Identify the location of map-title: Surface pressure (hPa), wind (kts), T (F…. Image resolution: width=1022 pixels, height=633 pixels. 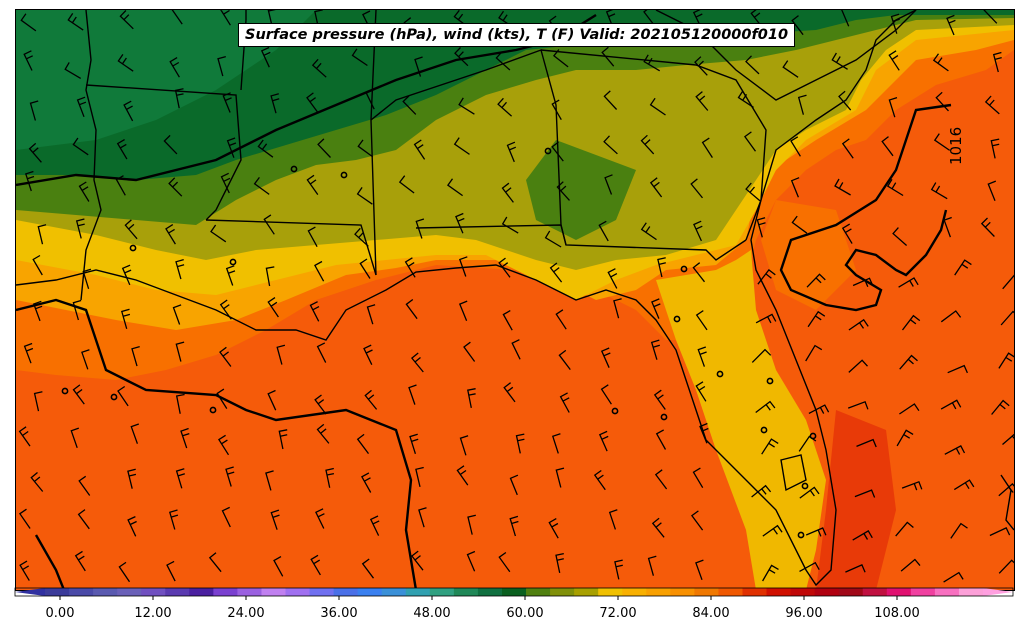
(517, 35).